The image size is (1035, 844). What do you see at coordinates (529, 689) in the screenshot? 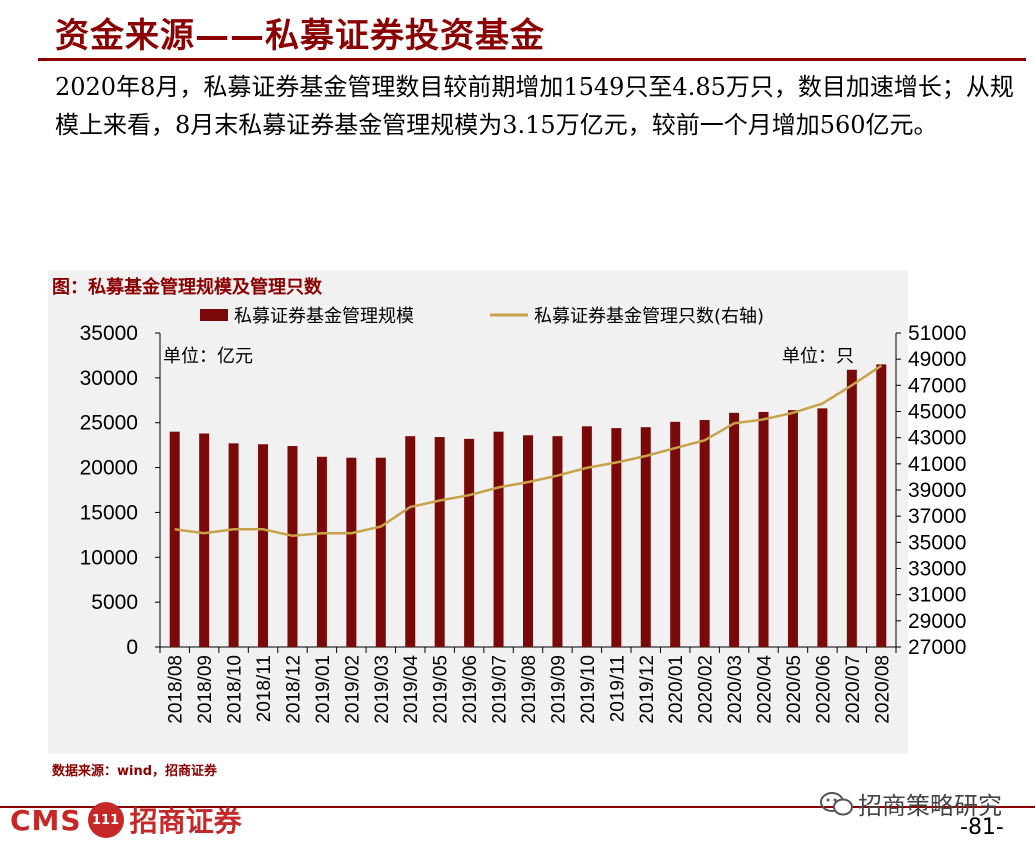
I see `x-tick-label: 2019/08` at bounding box center [529, 689].